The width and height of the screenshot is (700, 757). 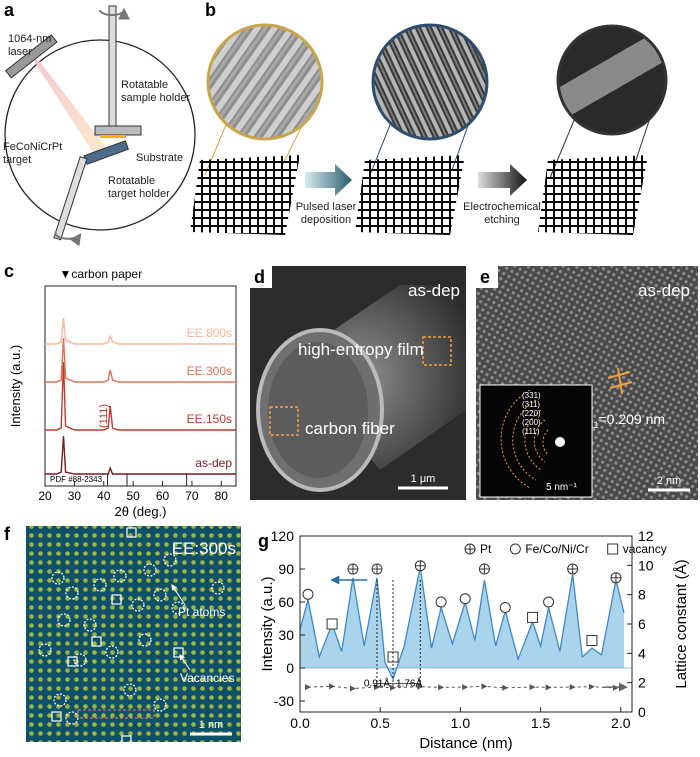 I want to click on x-tick-label: 0.0, so click(x=300, y=723).